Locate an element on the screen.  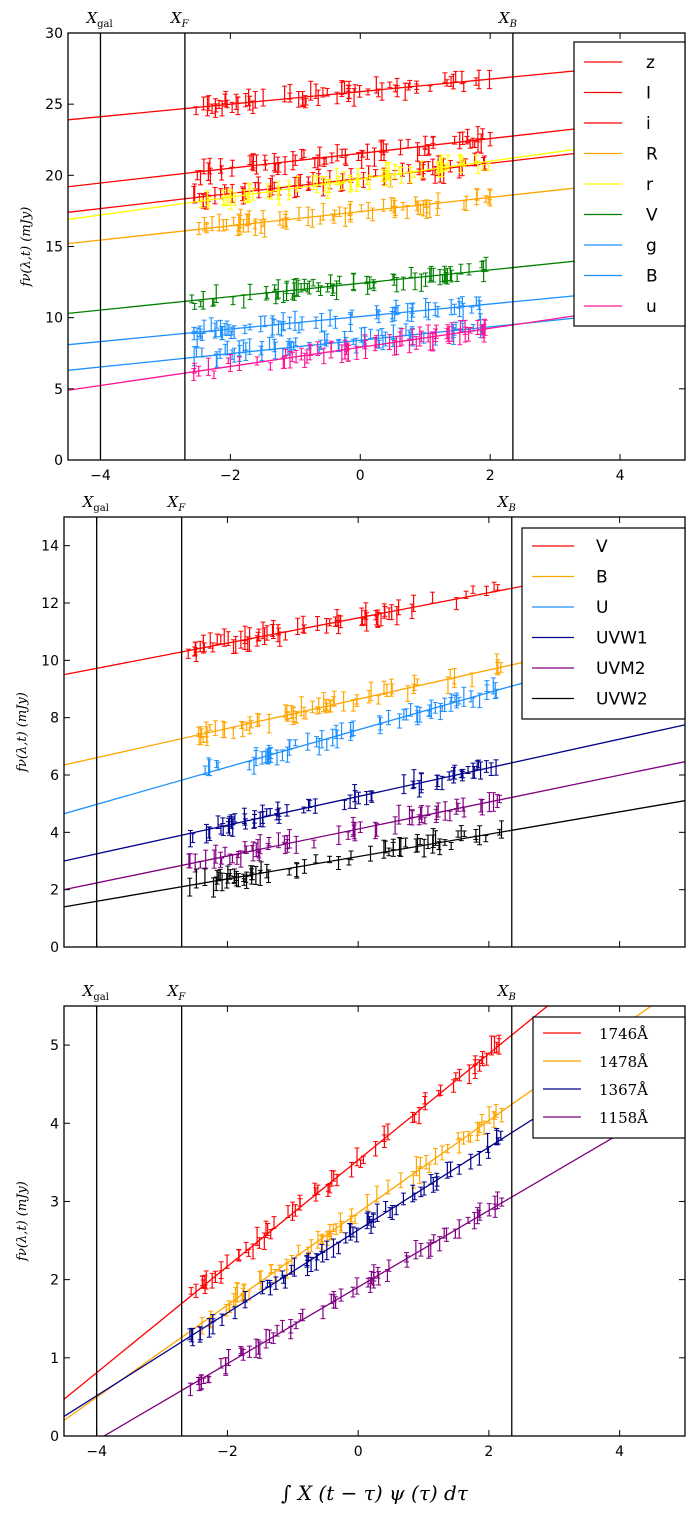
series-UVW2 is located at coordinates (374, 854).